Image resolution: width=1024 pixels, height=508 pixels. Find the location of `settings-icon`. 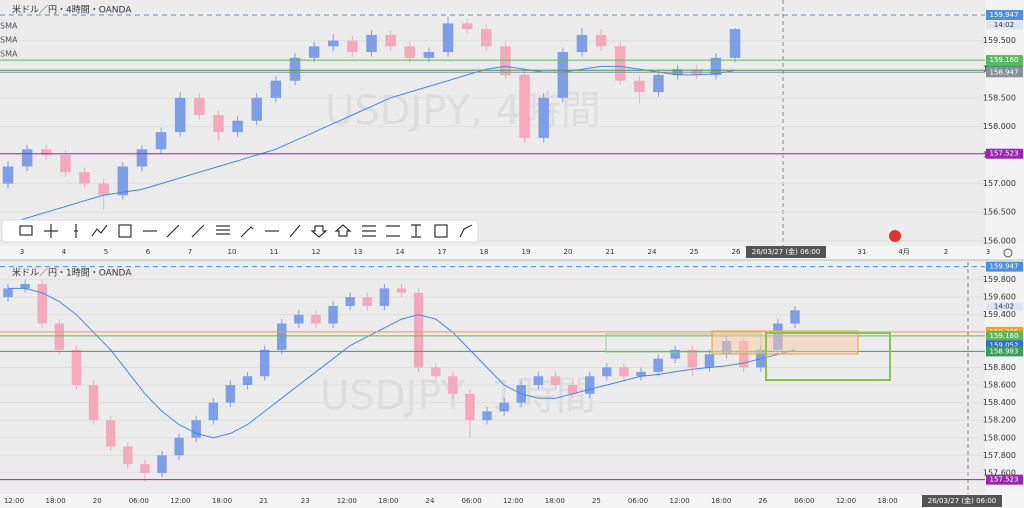

settings-icon is located at coordinates (1008, 253).